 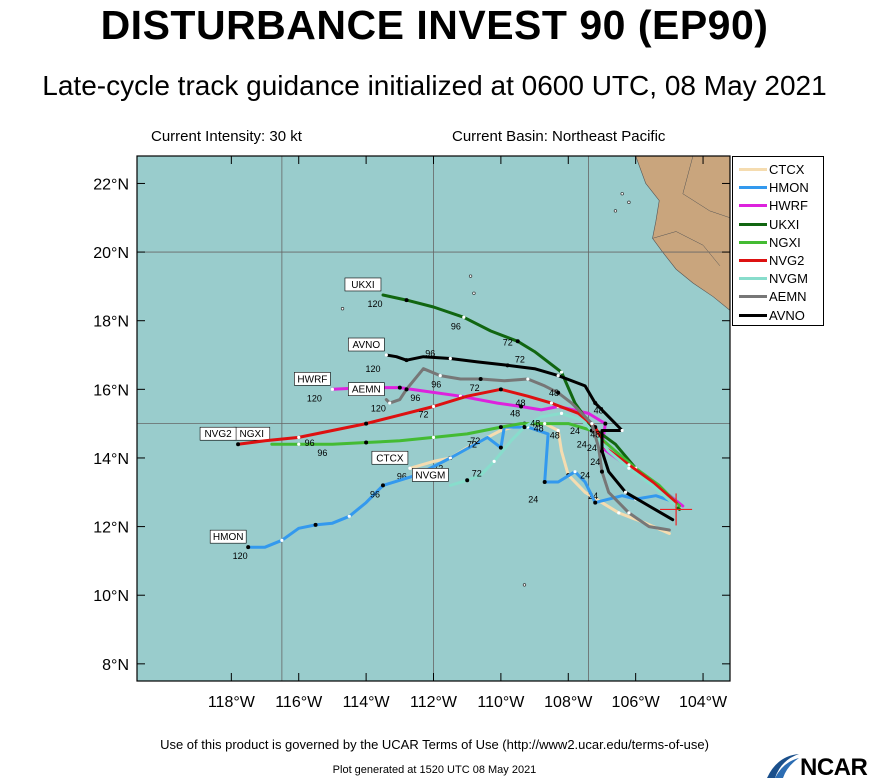 I want to click on hour-label-near-6: 24, so click(x=595, y=462).